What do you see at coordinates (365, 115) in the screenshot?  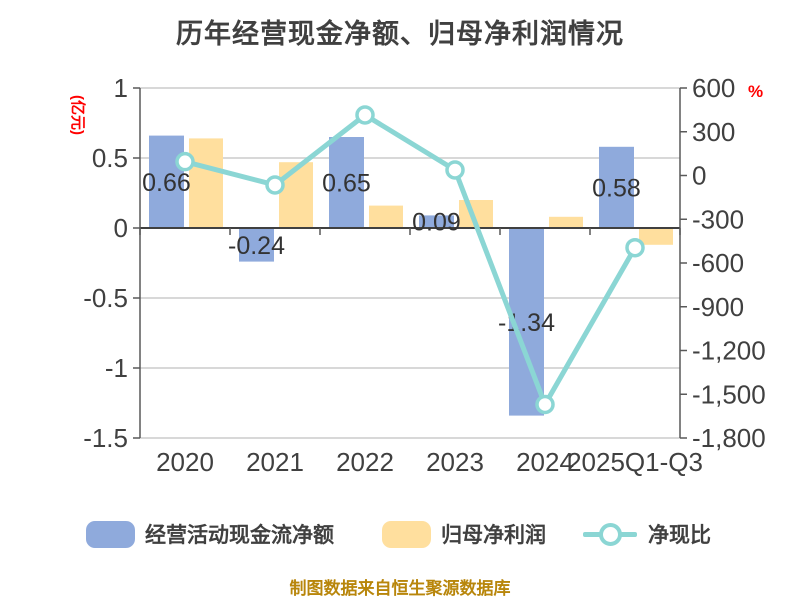 I see `ratio-marker-2022` at bounding box center [365, 115].